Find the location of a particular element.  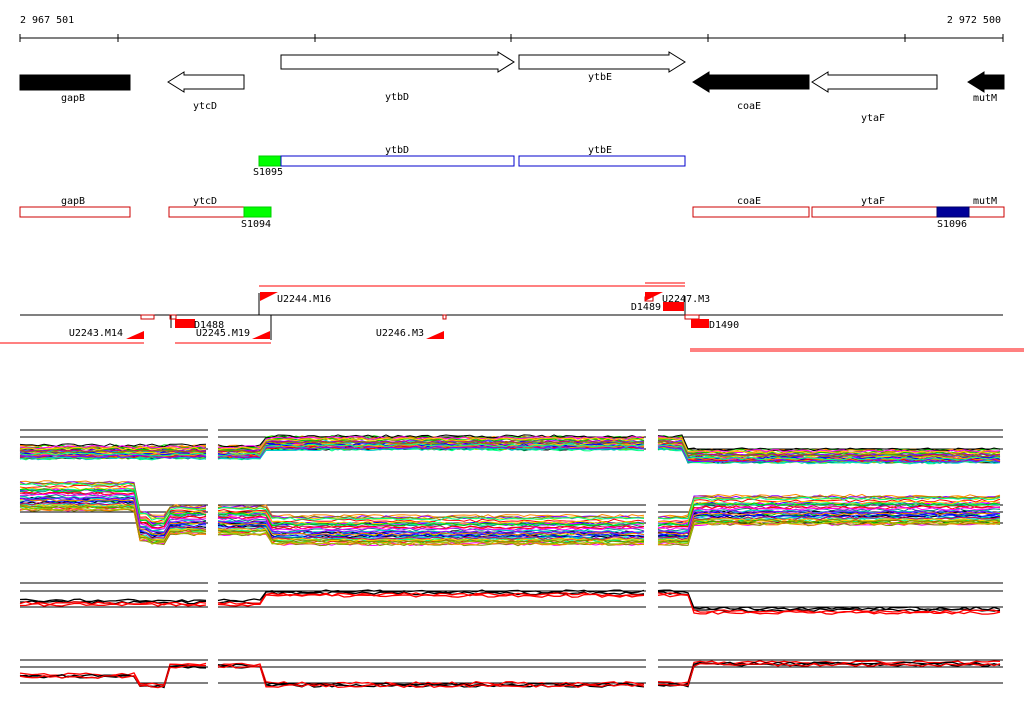

gene-ytbD: ytbD is located at coordinates (397, 77).